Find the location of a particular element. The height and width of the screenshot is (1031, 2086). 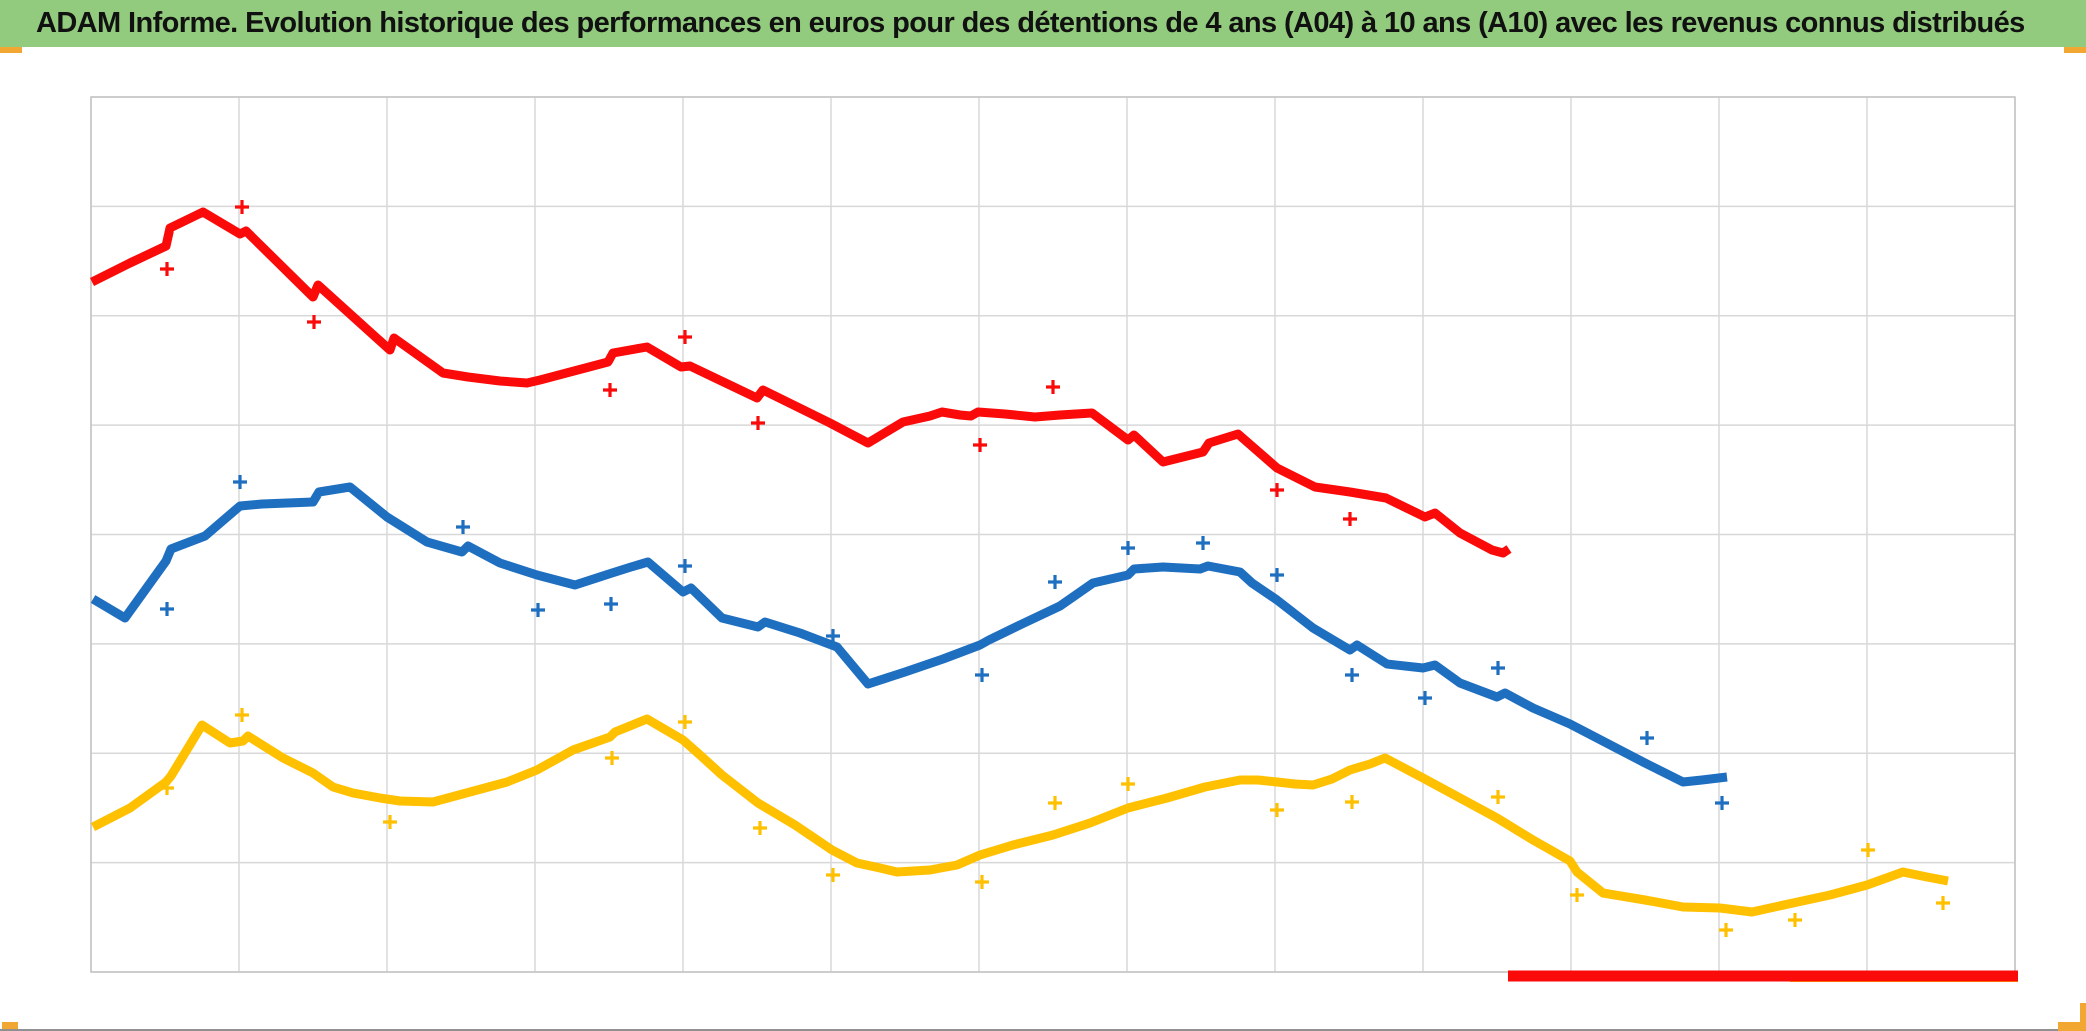

bottom-rule is located at coordinates (1043, 1030).